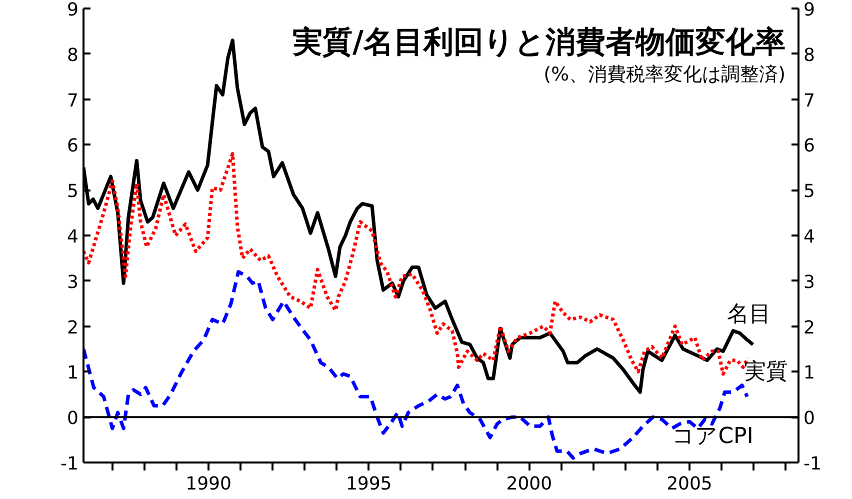 The width and height of the screenshot is (852, 499). I want to click on y2-tick-label: 3, so click(809, 282).